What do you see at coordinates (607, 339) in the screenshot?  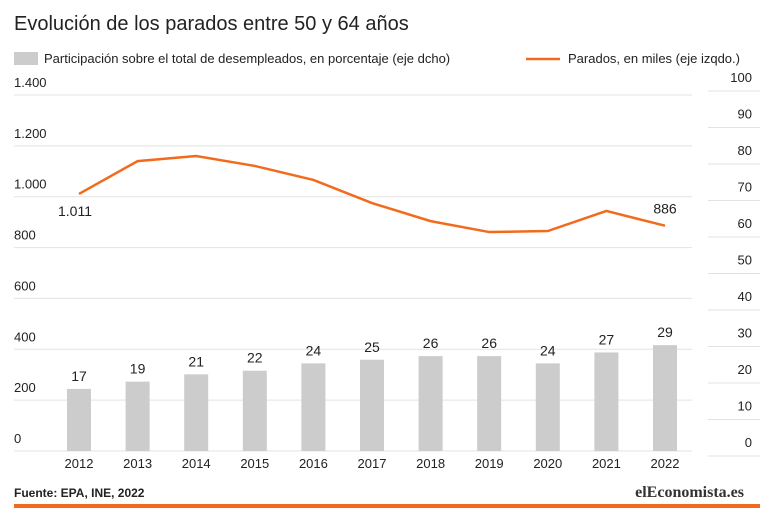 I see `bar-value-label: 27` at bounding box center [607, 339].